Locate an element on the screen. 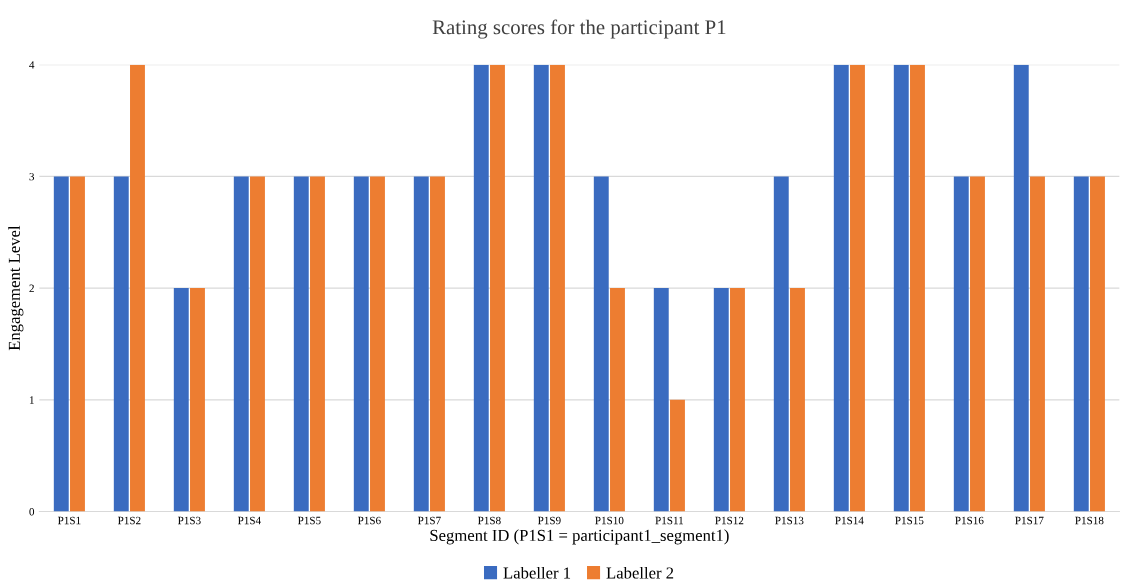 This screenshot has width=1125, height=588. legend-label: Labeller 1 is located at coordinates (537, 572).